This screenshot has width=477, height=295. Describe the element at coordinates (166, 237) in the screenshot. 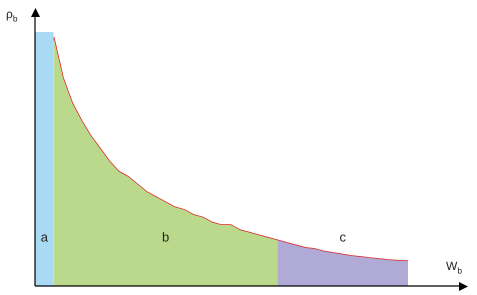

I see `series-label: b` at that location.